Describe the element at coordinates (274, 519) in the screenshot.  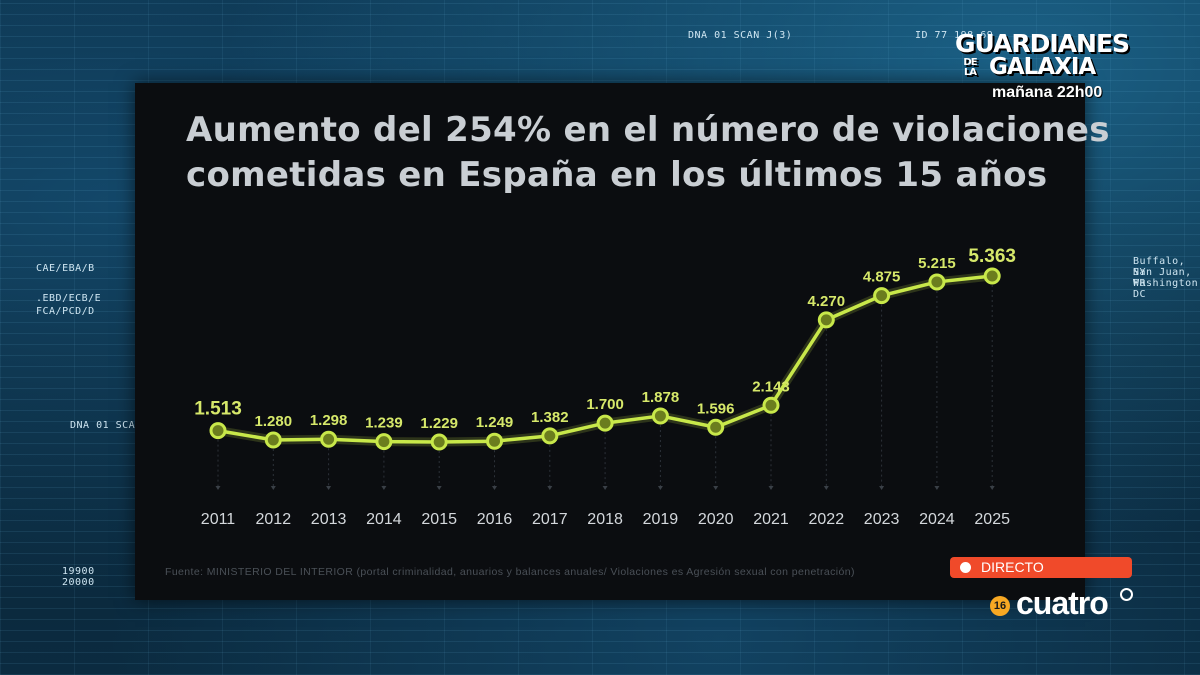
I see `x-tick-label: 2012` at that location.